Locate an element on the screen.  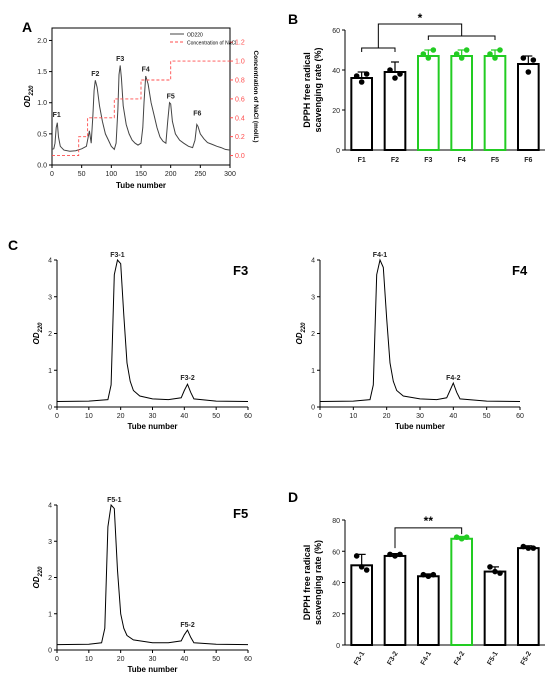
y-tick-label-C-F5: 0 is located at coordinates (50, 651).